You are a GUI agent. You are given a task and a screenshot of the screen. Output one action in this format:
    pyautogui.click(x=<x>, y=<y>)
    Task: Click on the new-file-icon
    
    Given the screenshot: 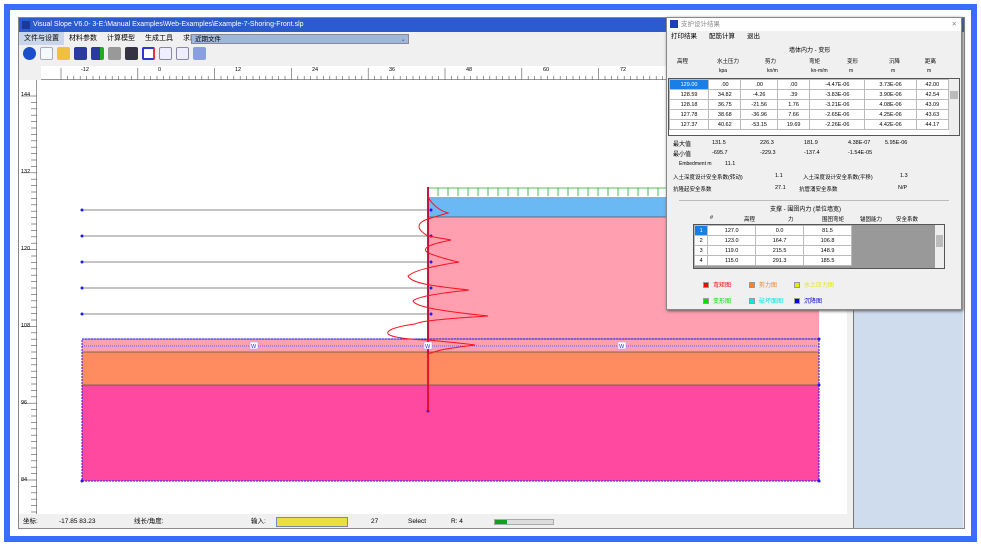 What is the action you would take?
    pyautogui.click(x=46, y=53)
    